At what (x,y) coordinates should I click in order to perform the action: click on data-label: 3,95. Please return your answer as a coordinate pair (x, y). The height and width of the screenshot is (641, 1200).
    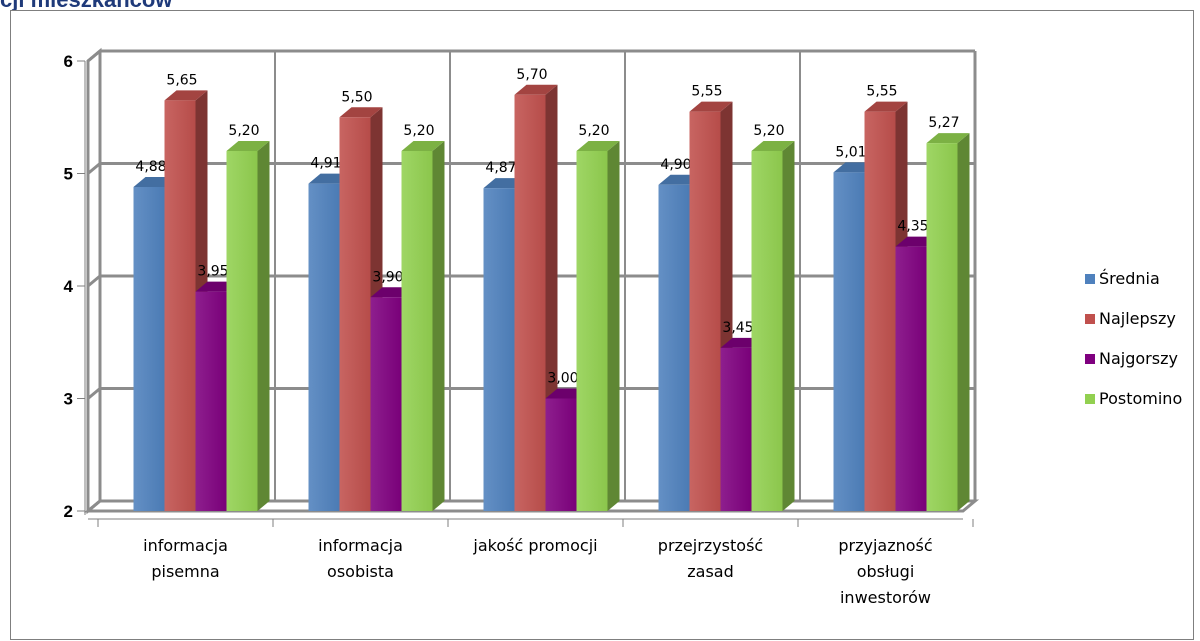
    Looking at the image, I should click on (212, 272).